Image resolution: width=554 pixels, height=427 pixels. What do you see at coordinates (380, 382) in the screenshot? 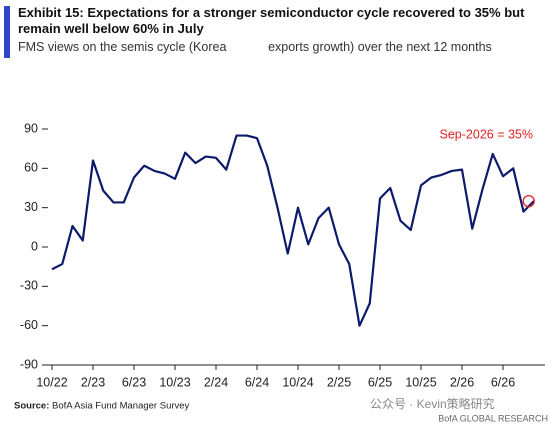
I see `x-tick-label: 6/25` at bounding box center [380, 382].